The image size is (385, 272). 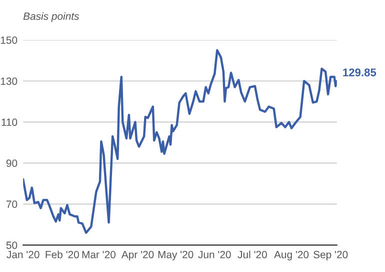 I want to click on x-tick-label: Feb '20, so click(x=62, y=254).